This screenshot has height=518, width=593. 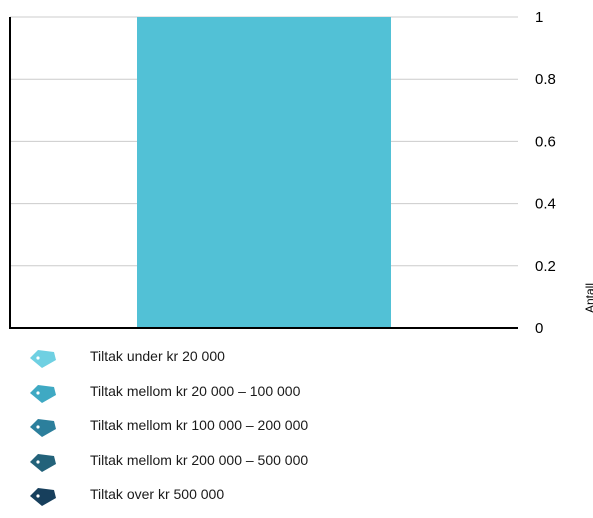 I want to click on legend-item: Tiltak mellom kr 20 000 – 100 000, so click(x=168, y=397).